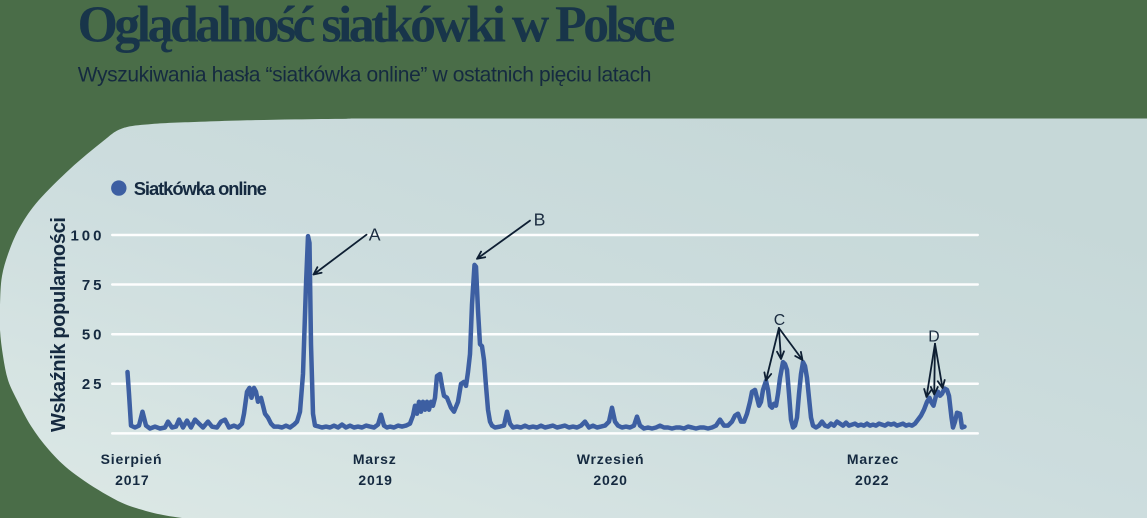 The image size is (1147, 518). Describe the element at coordinates (87, 235) in the screenshot. I see `svg-text: 100` at that location.